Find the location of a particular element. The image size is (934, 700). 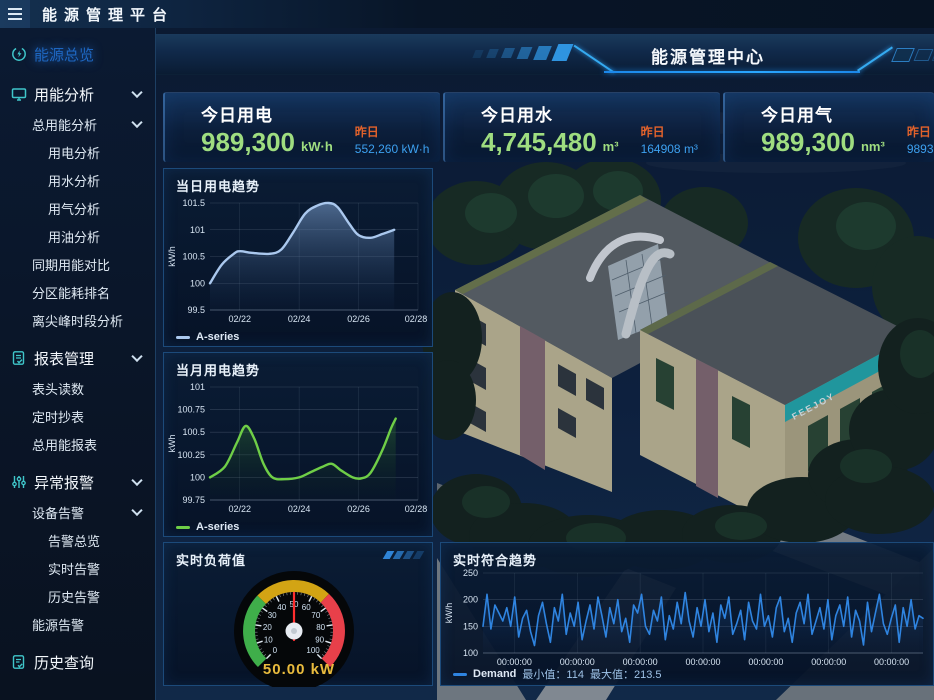

sidebar-item-label: 告警总览 is located at coordinates (74, 541).